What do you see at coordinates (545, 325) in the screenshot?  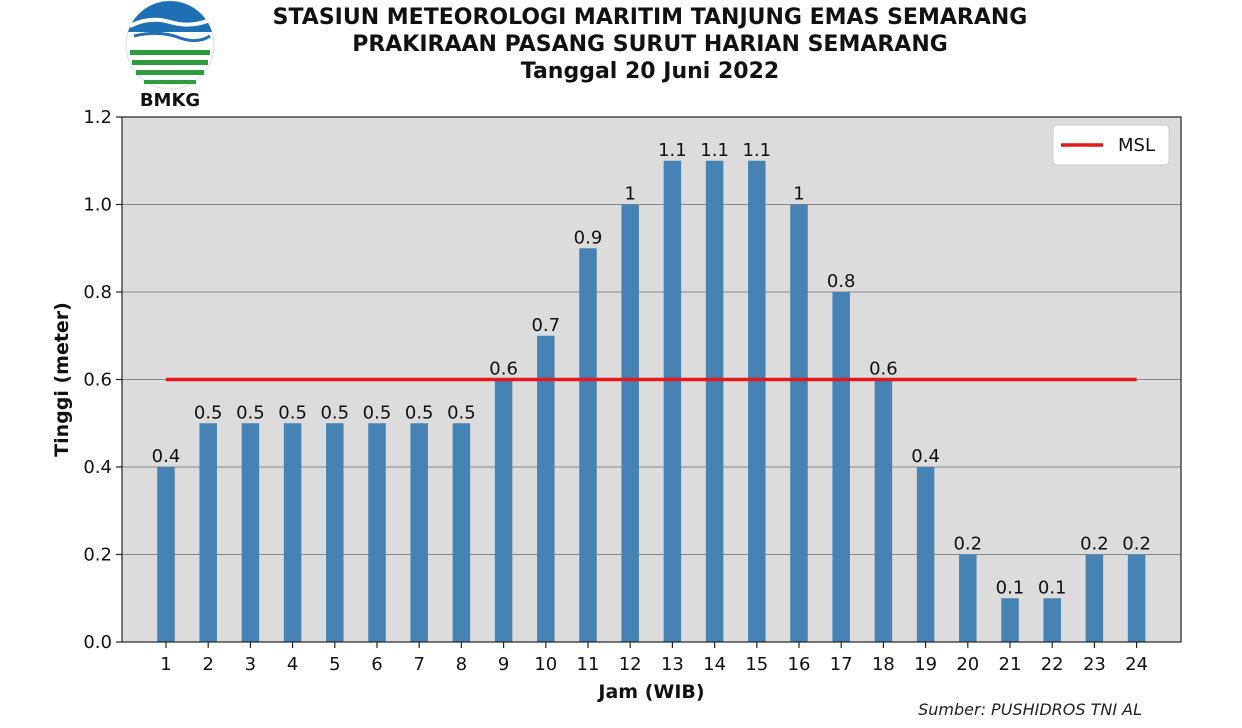 I see `data-label: 0.7` at bounding box center [545, 325].